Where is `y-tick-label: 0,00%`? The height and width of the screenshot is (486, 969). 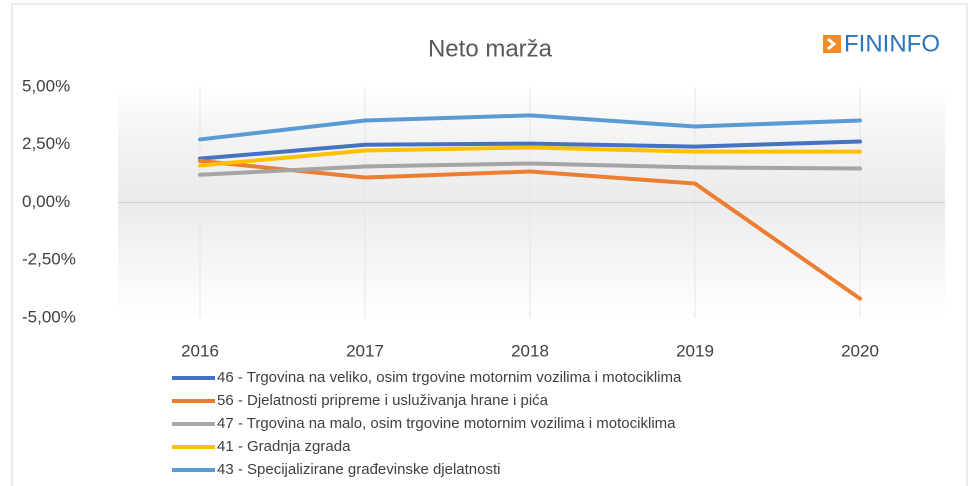
y-tick-label: 0,00% is located at coordinates (46, 201).